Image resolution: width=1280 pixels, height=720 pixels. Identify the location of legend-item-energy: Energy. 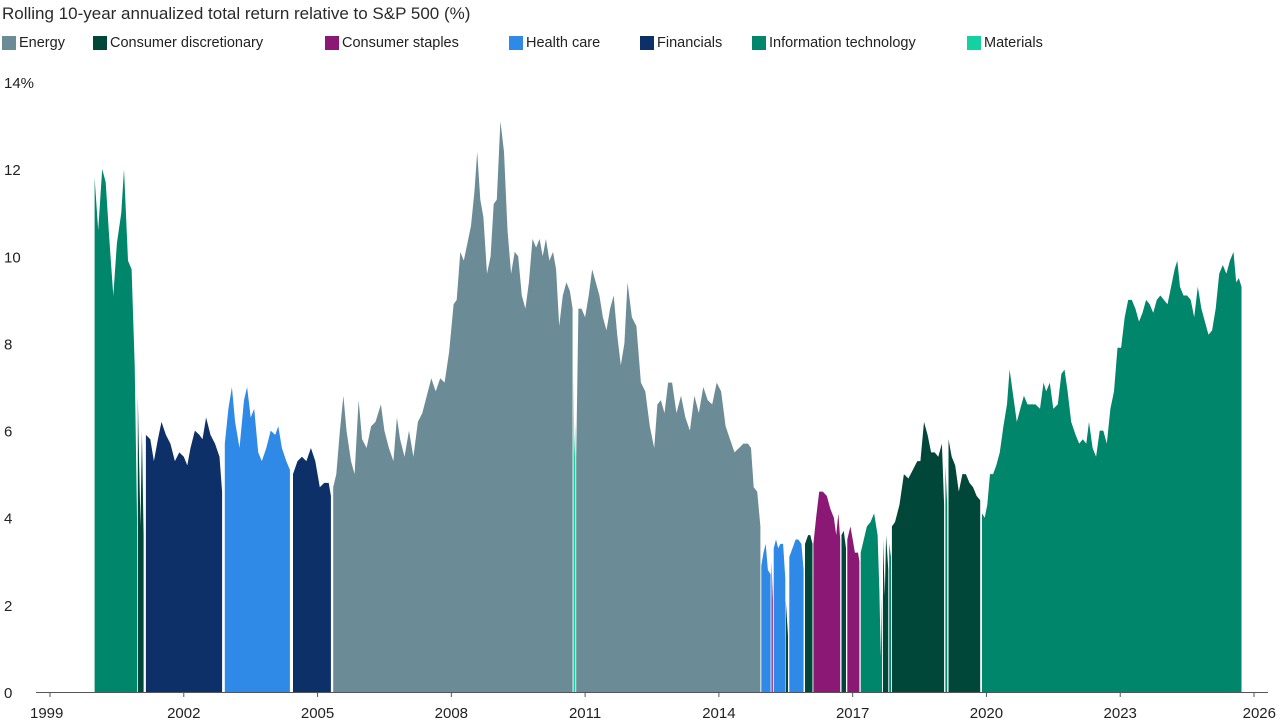
(33, 43).